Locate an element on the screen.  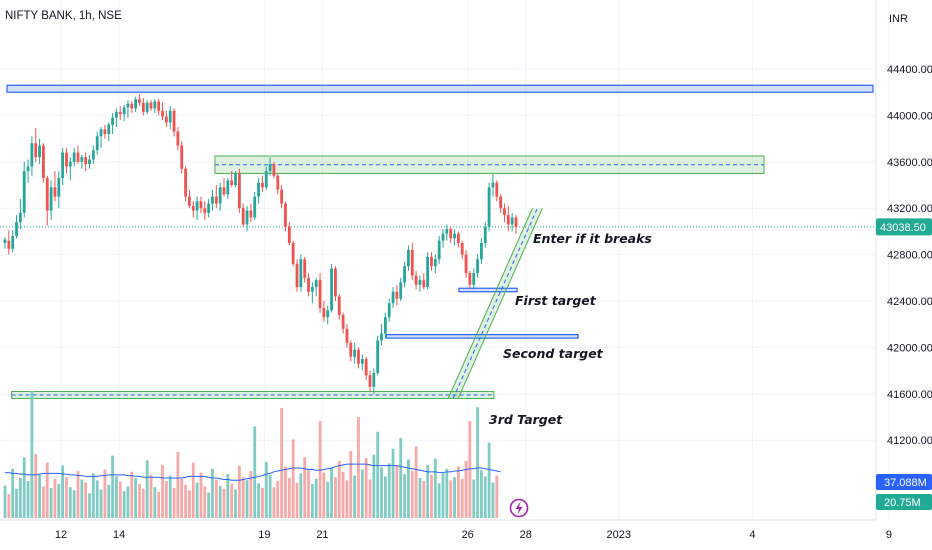
y-tick-label: 43200.00 is located at coordinates (909, 209).